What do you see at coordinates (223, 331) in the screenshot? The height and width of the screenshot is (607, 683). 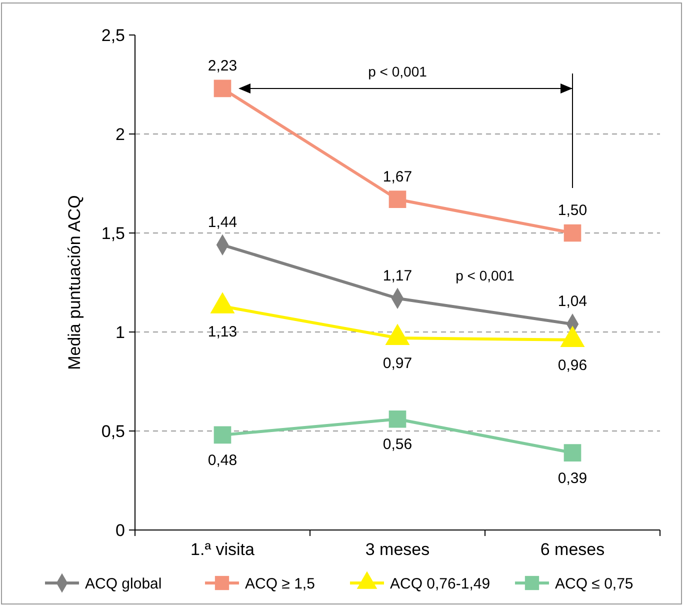 I see `data-label: 1,13` at bounding box center [223, 331].